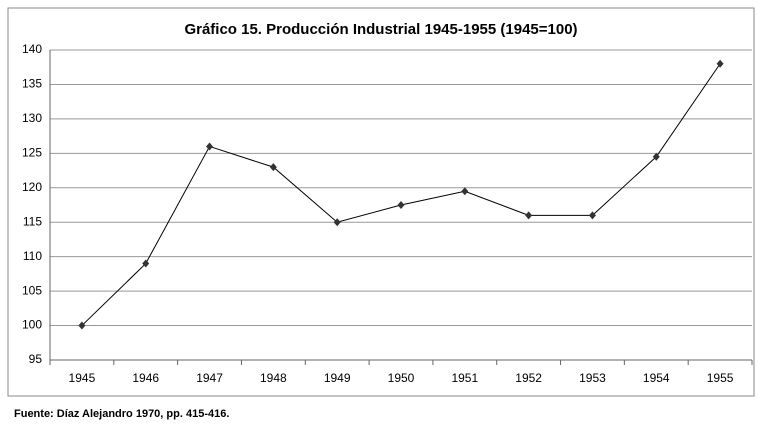  What do you see at coordinates (337, 378) in the screenshot?
I see `x-tick-label: 1949` at bounding box center [337, 378].